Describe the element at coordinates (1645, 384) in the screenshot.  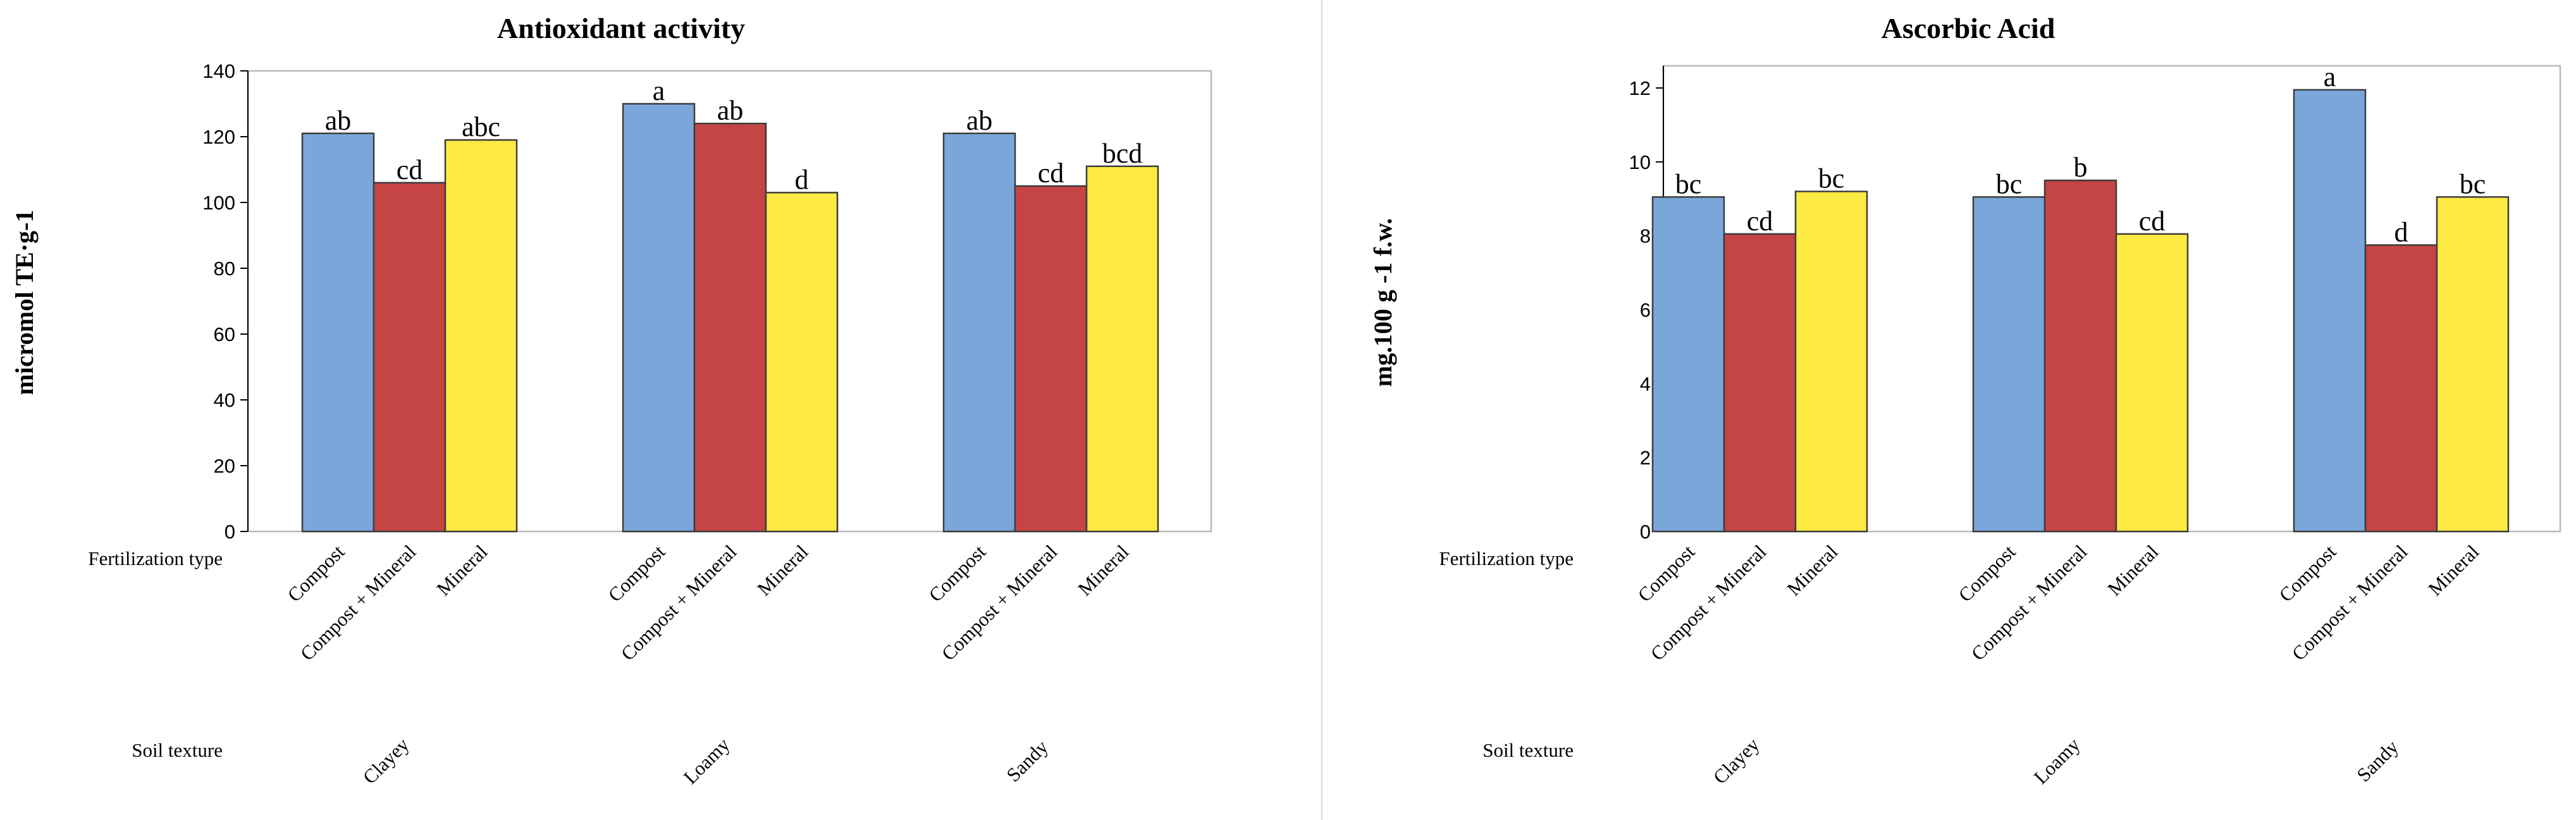
I see `y-tick-label: 4` at that location.